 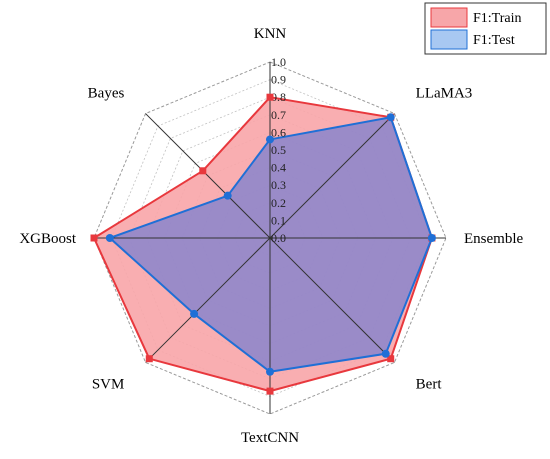 I want to click on data-point-train-xgboost, so click(x=94, y=238).